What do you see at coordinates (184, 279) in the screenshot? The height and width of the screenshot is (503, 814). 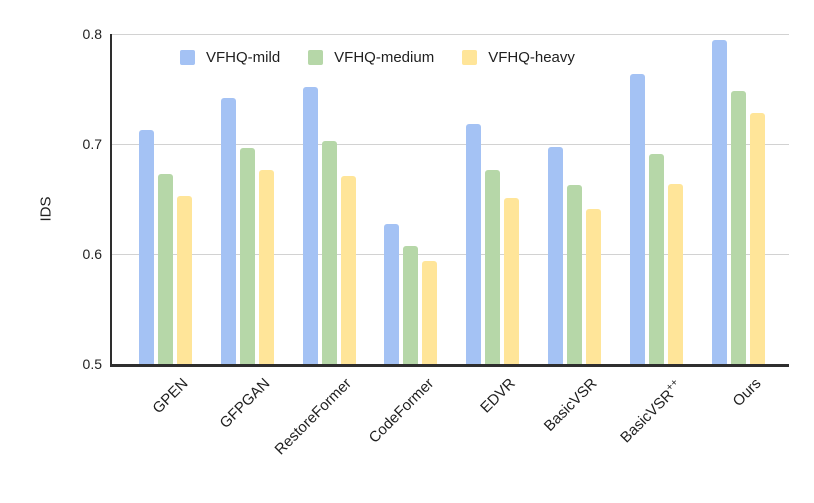 I see `bar-vfhq-heavy-gpen` at bounding box center [184, 279].